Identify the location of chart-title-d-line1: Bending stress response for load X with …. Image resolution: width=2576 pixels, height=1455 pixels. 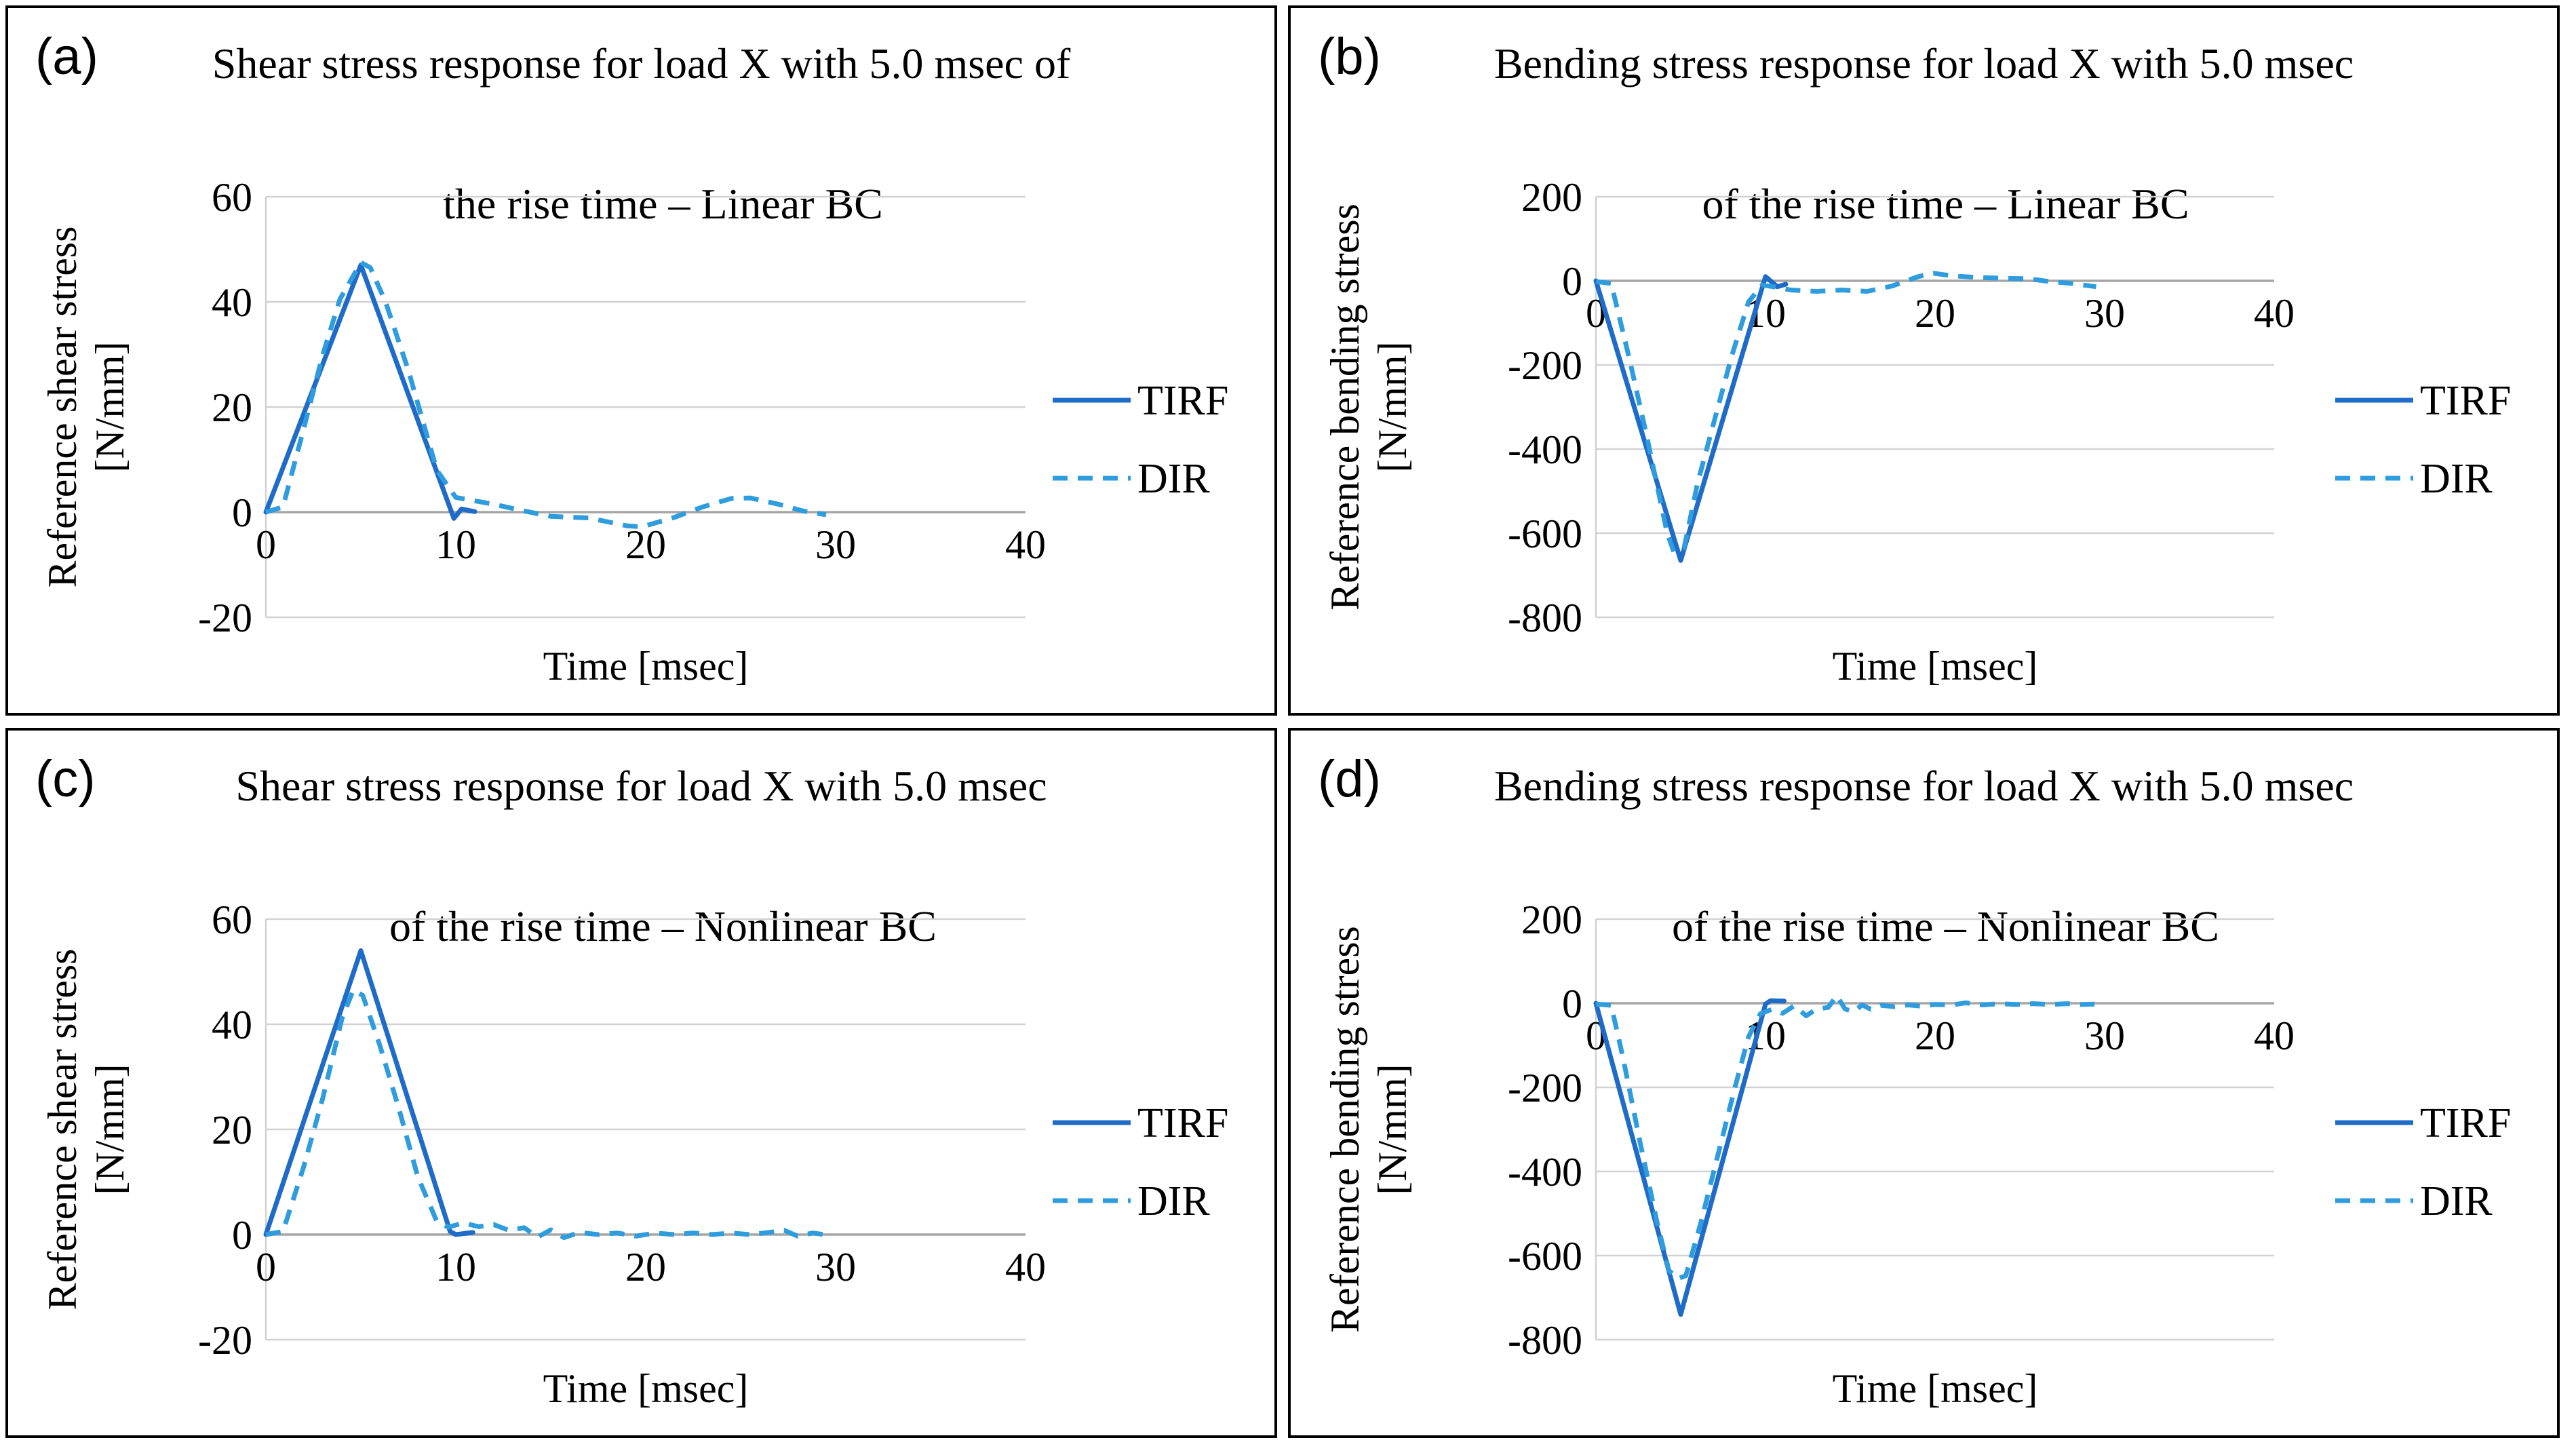
(1924, 786).